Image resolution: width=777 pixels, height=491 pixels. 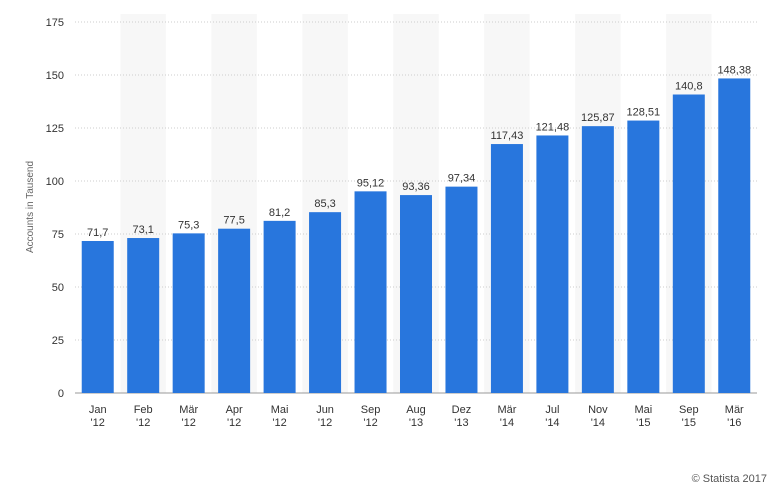 What do you see at coordinates (58, 341) in the screenshot?
I see `y-tick-label: 25` at bounding box center [58, 341].